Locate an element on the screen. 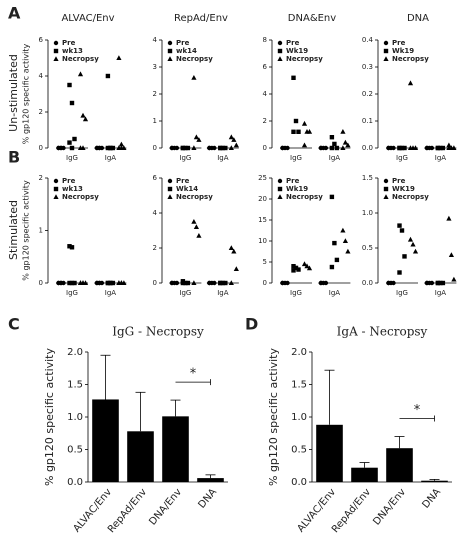 Image resolution: width=474 pixels, height=542 pixels. y-tick-label: 20 is located at coordinates (262, 199).